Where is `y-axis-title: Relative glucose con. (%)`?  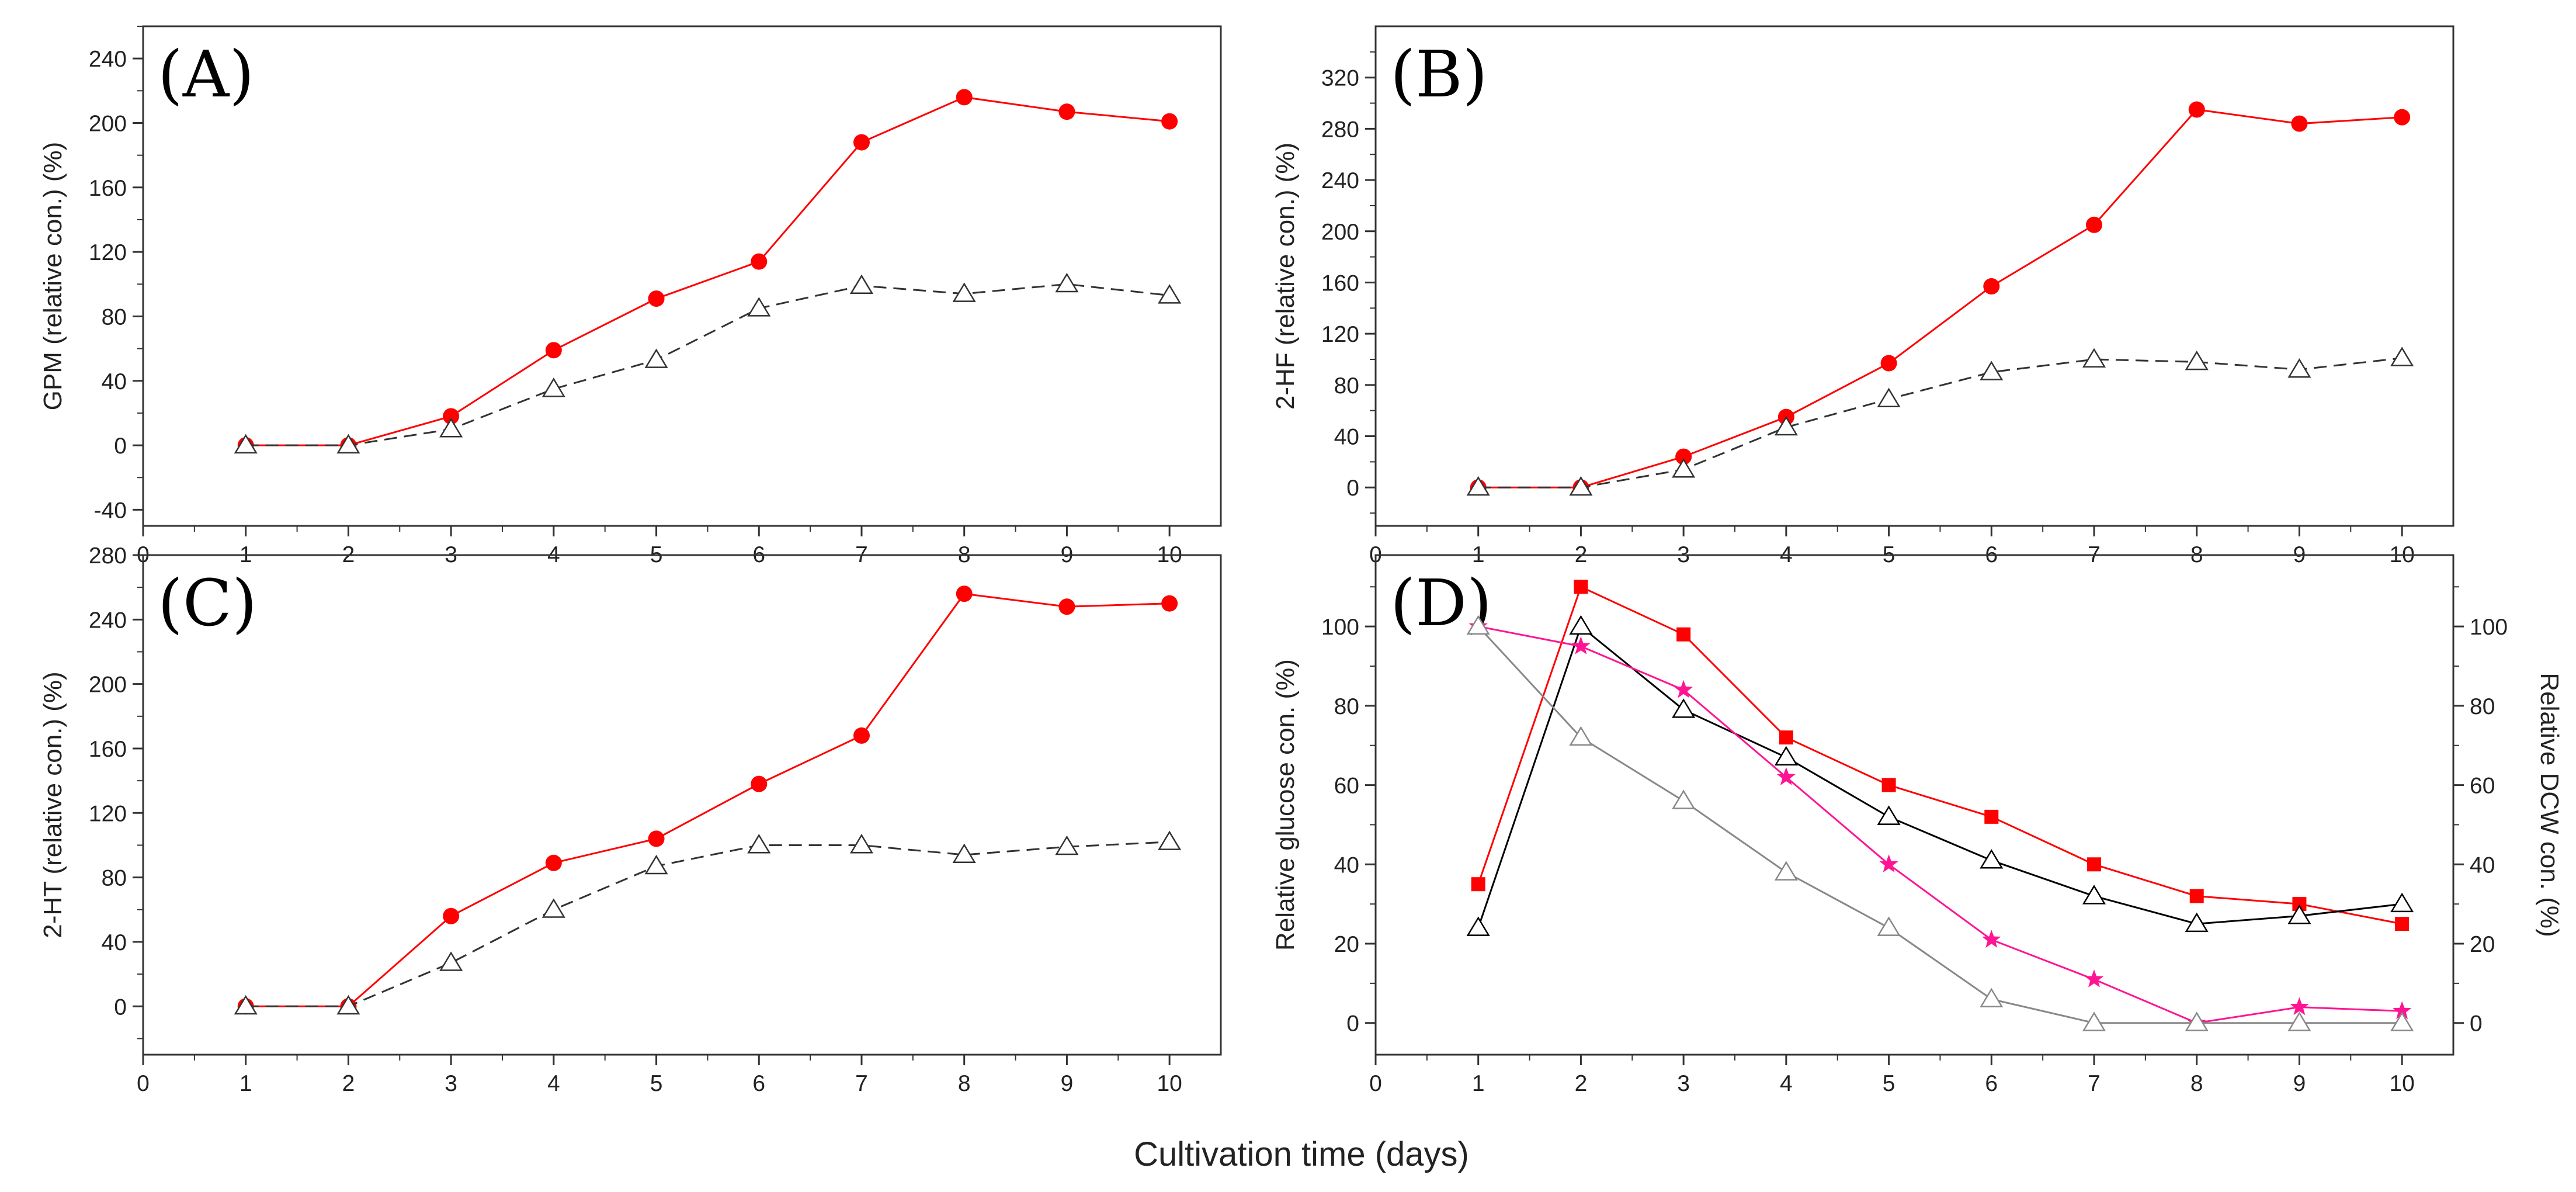 y-axis-title: Relative glucose con. (%) is located at coordinates (1285, 805).